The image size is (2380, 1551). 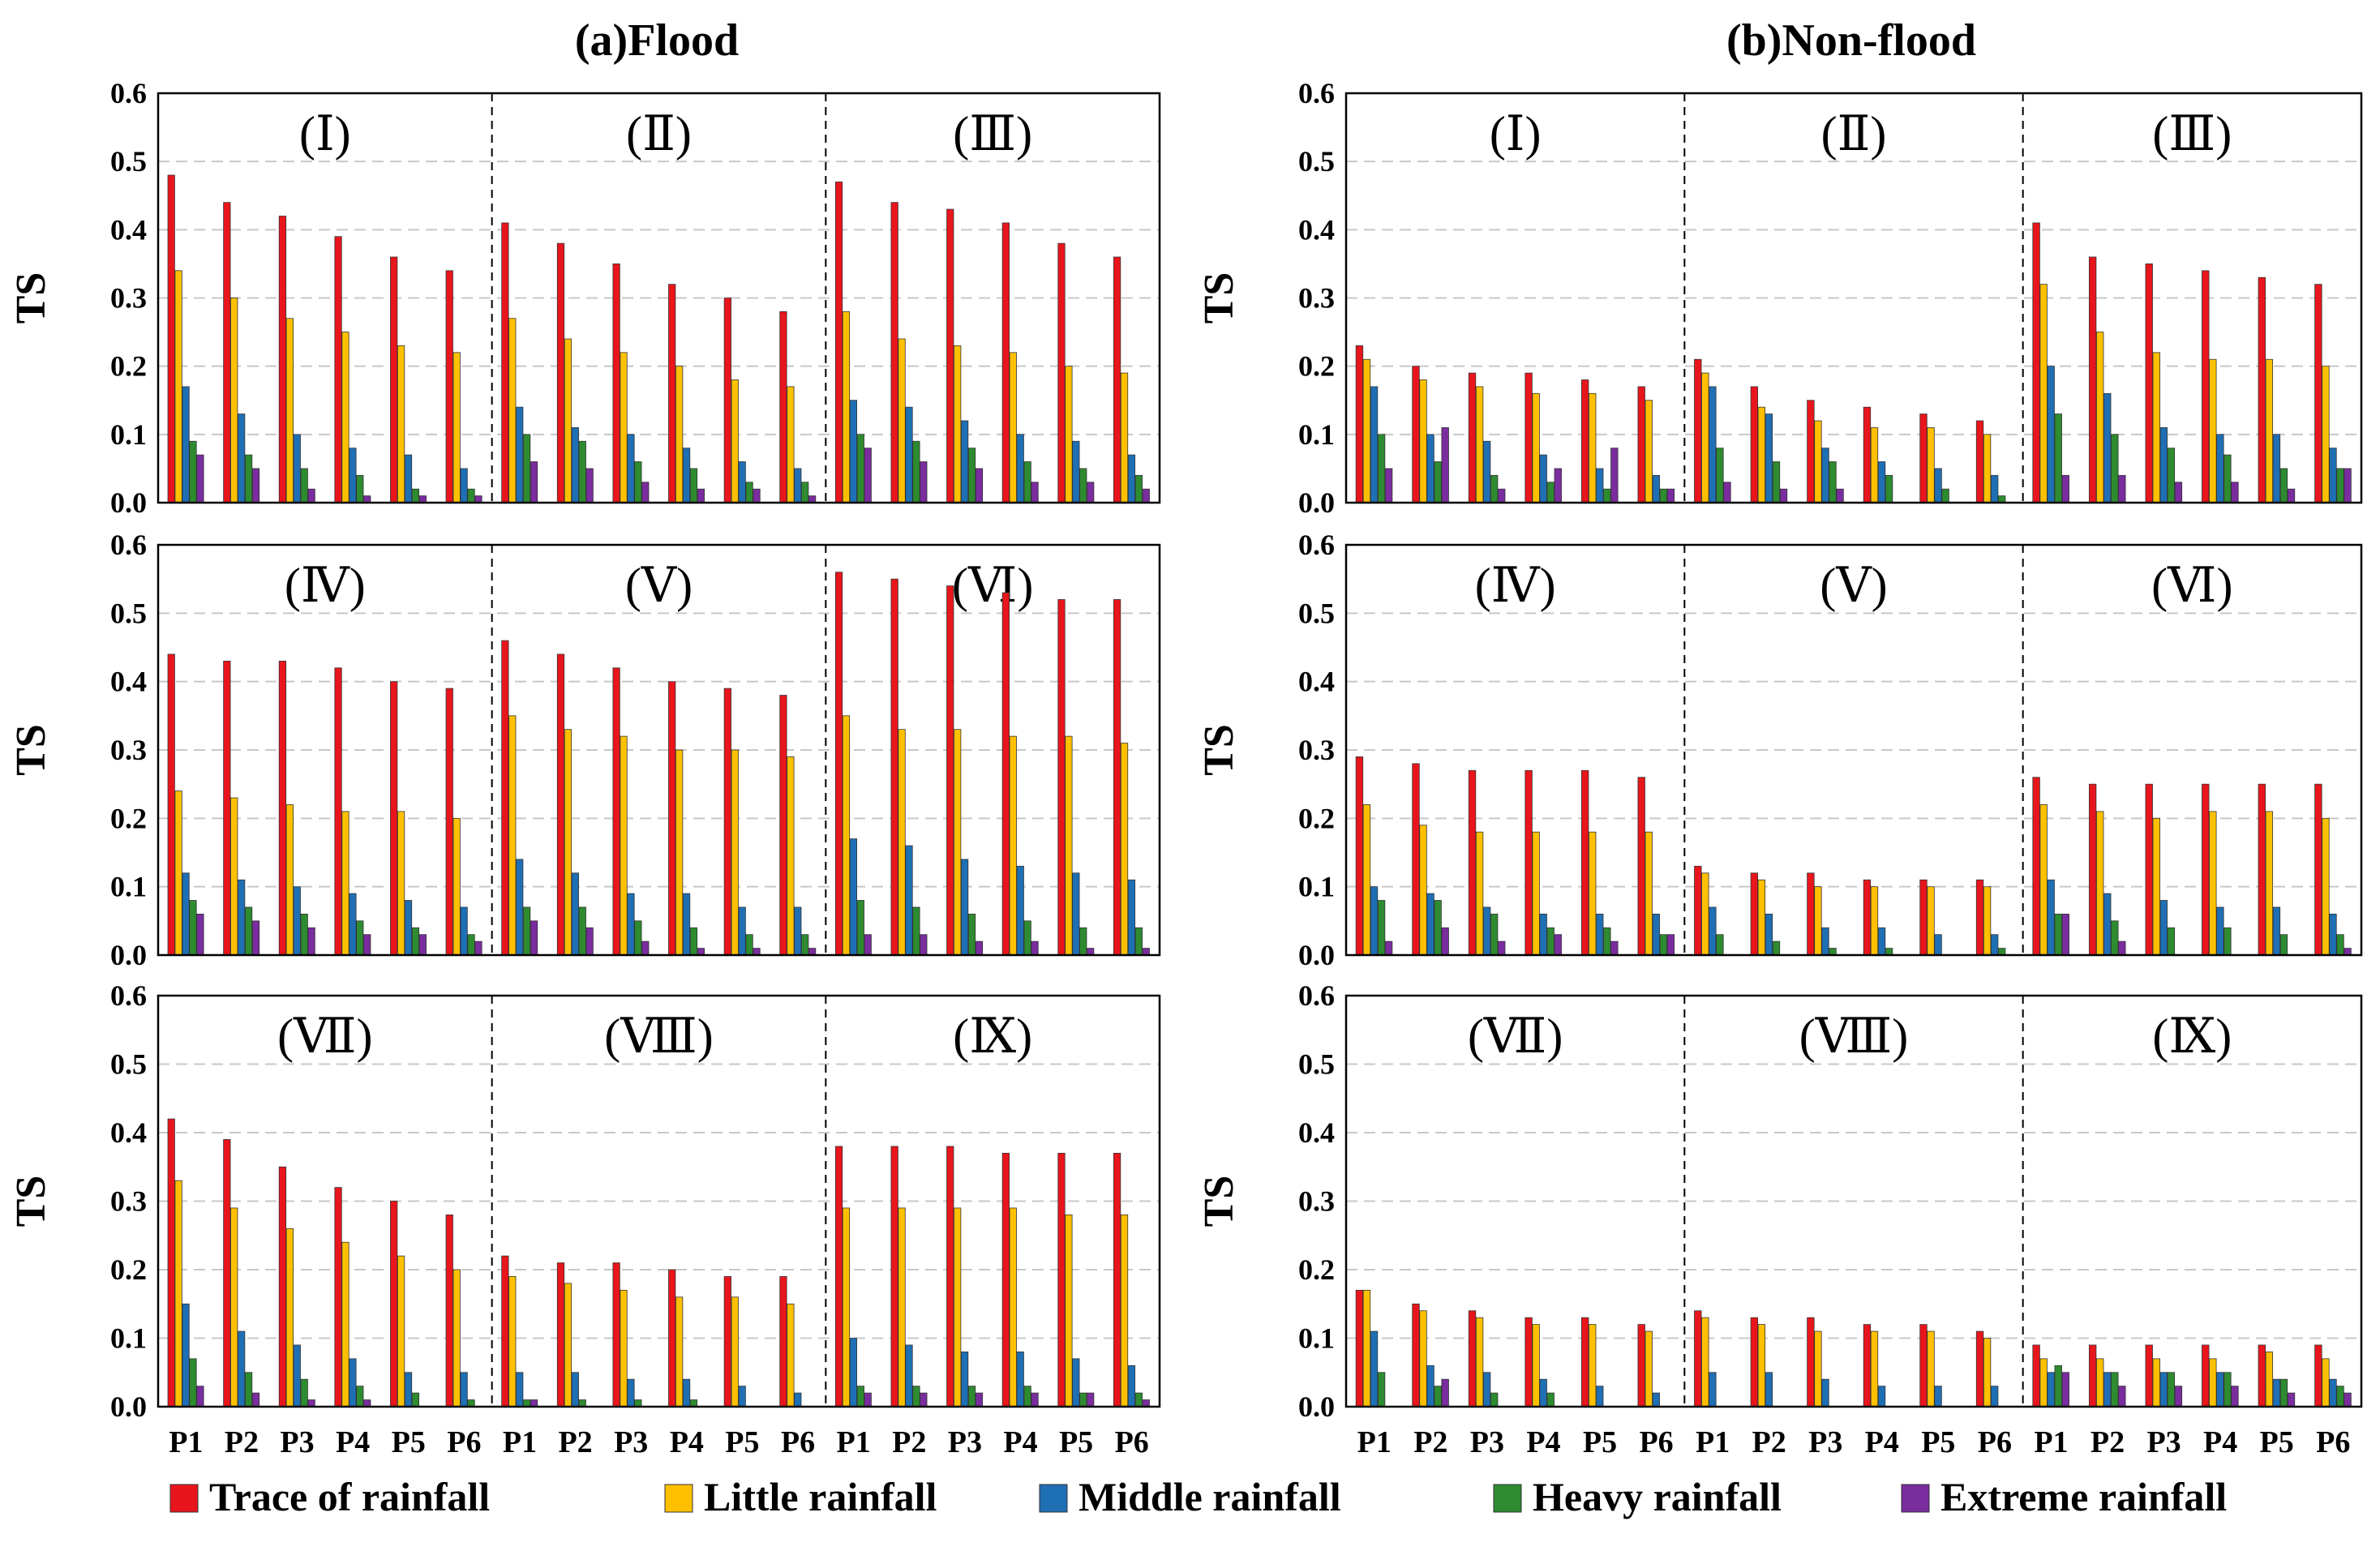 I want to click on x-tick-label: P1, so click(x=2051, y=1442).